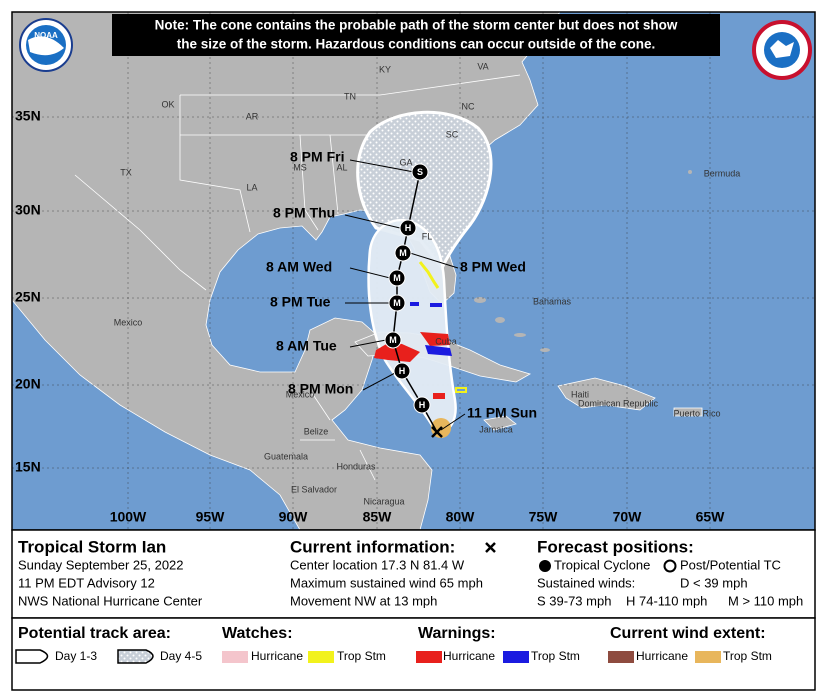 Image resolution: width=827 pixels, height=696 pixels. I want to click on label-leaders, so click(405, 295).